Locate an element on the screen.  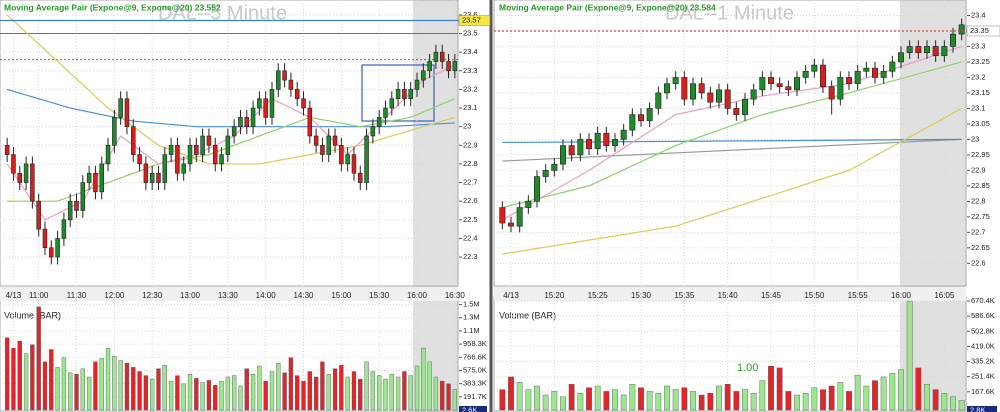
watermark: DAL--1 Minute is located at coordinates (729, 13).